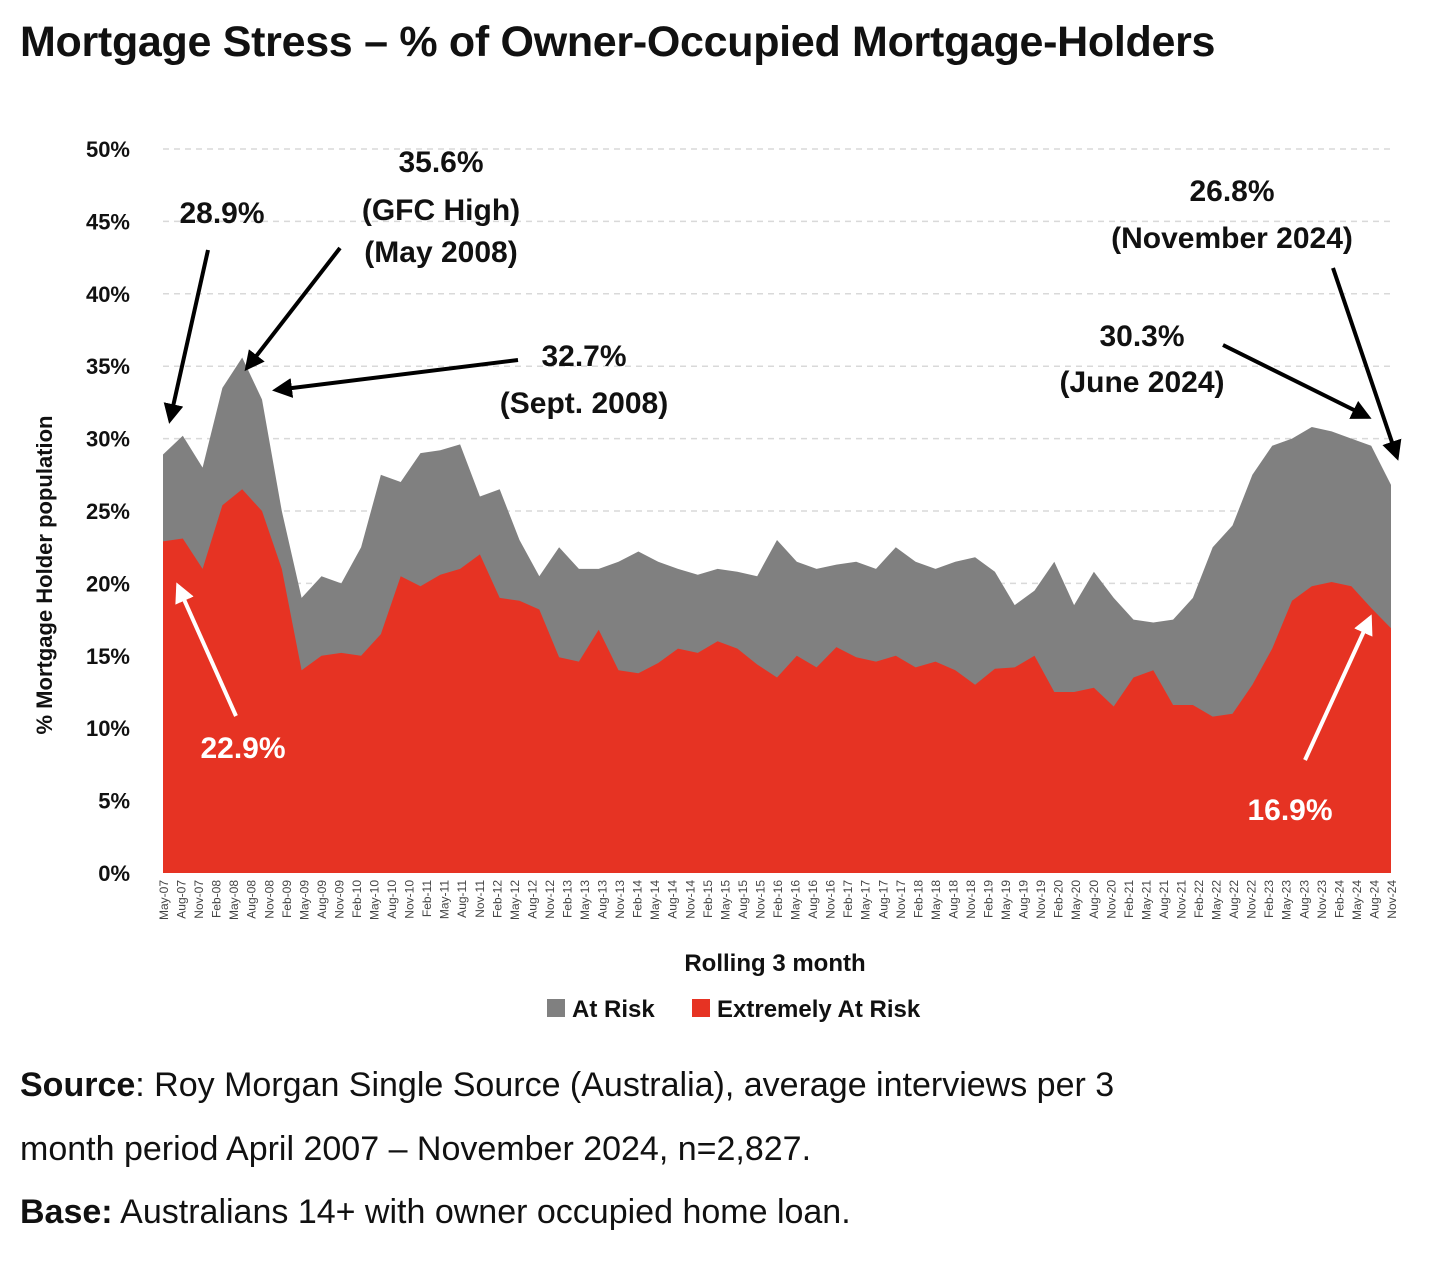 The height and width of the screenshot is (1274, 1434). I want to click on annotation-label: 28.9%, so click(221, 213).